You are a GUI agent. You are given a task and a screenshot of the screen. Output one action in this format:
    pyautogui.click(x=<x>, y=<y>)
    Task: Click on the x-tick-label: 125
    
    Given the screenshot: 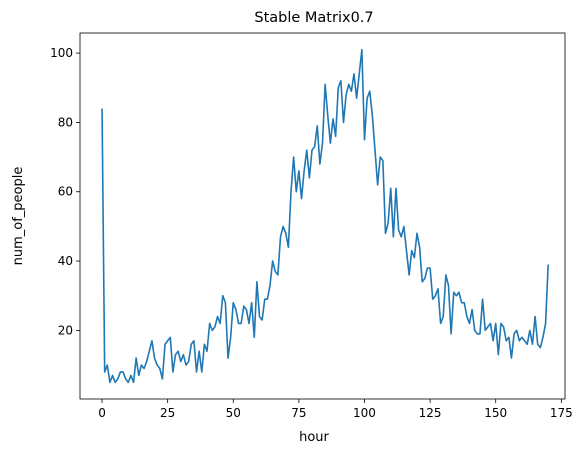 What is the action you would take?
    pyautogui.click(x=430, y=413)
    